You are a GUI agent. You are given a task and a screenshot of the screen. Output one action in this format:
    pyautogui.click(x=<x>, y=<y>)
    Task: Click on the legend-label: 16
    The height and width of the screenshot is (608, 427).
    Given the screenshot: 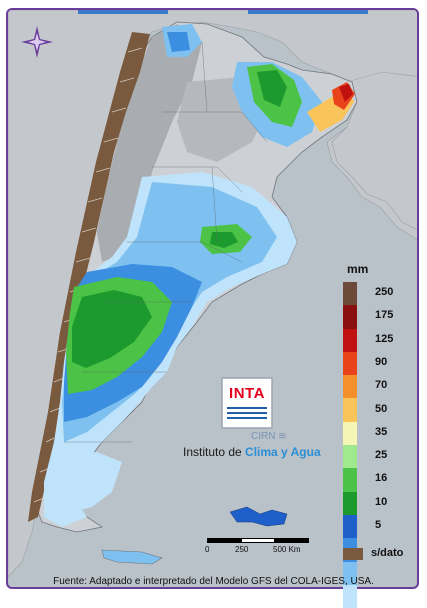 What is the action you would take?
    pyautogui.click(x=381, y=478)
    